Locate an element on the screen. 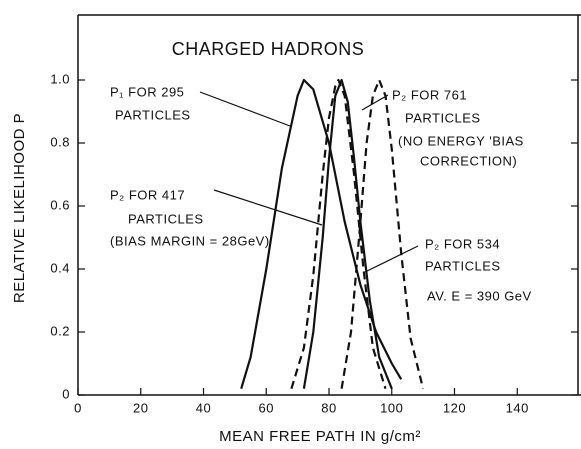 The height and width of the screenshot is (449, 581). chart-title: CHARGED HADRONS is located at coordinates (268, 49).